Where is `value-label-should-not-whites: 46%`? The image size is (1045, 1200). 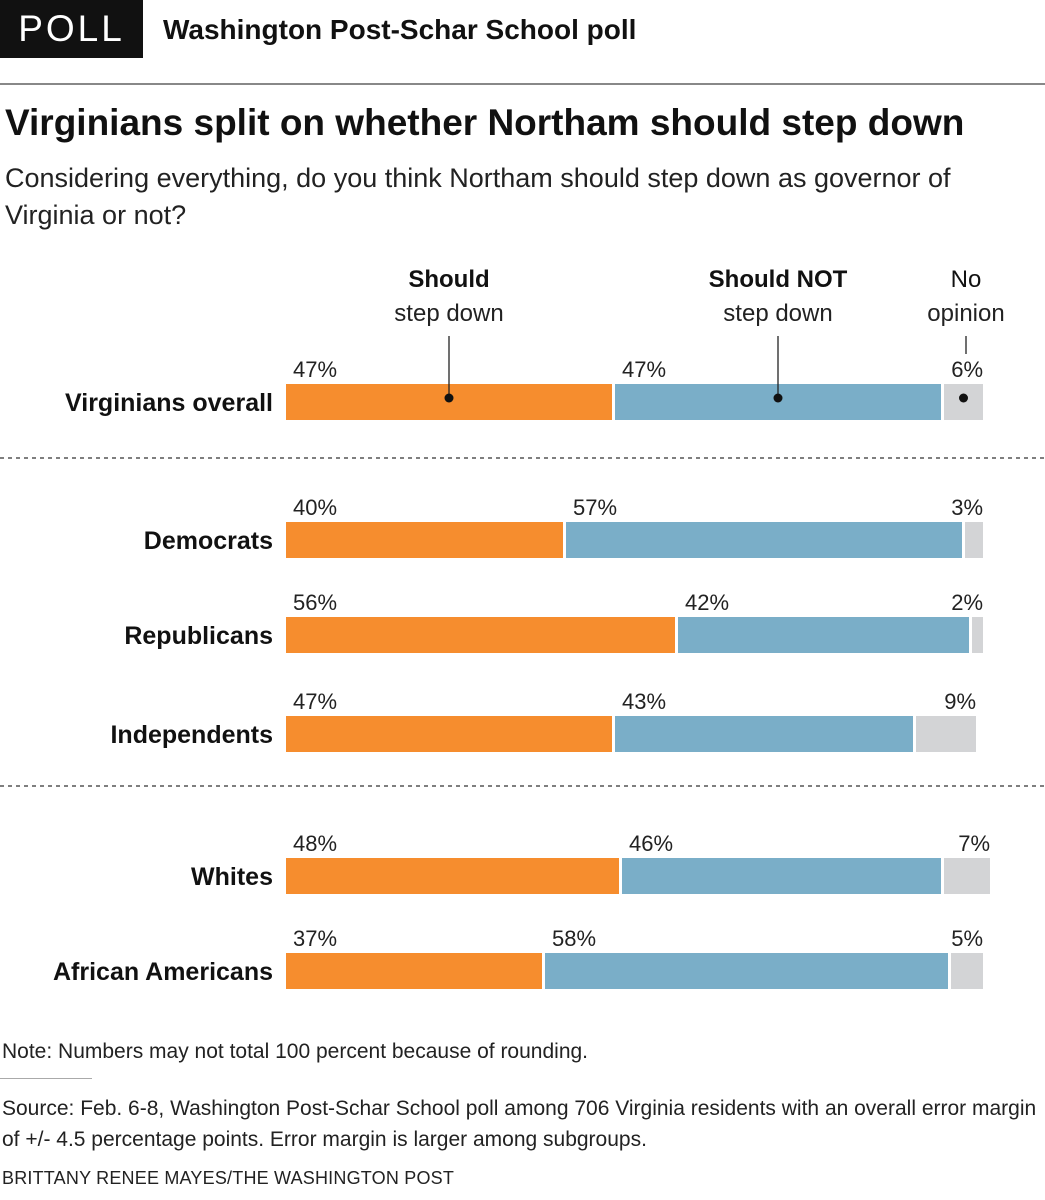 value-label-should-not-whites: 46% is located at coordinates (651, 843).